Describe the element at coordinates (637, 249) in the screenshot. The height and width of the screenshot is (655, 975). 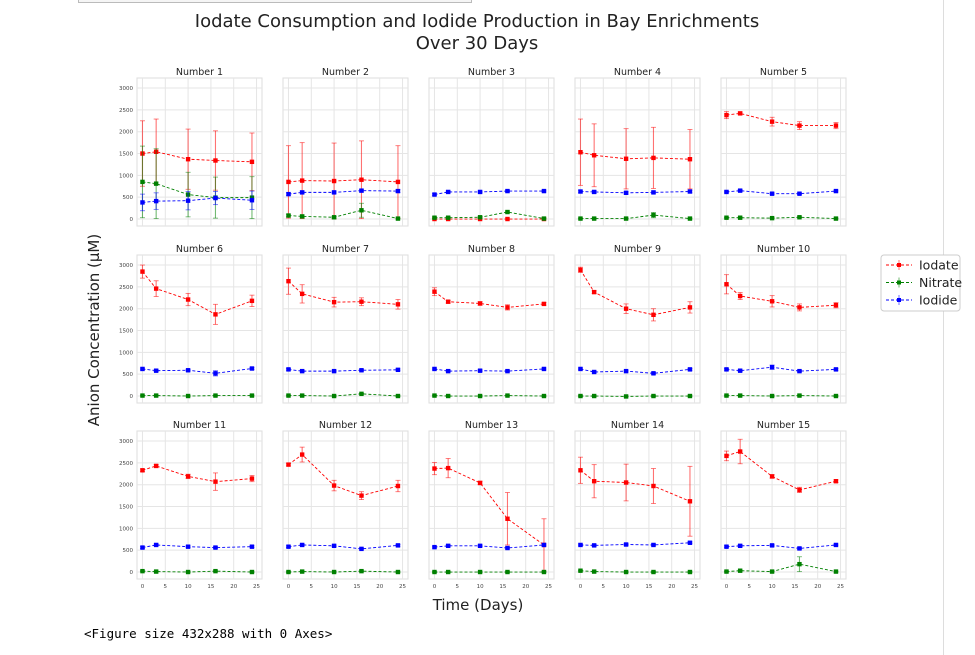
I see `subplot-title: Number 9` at that location.